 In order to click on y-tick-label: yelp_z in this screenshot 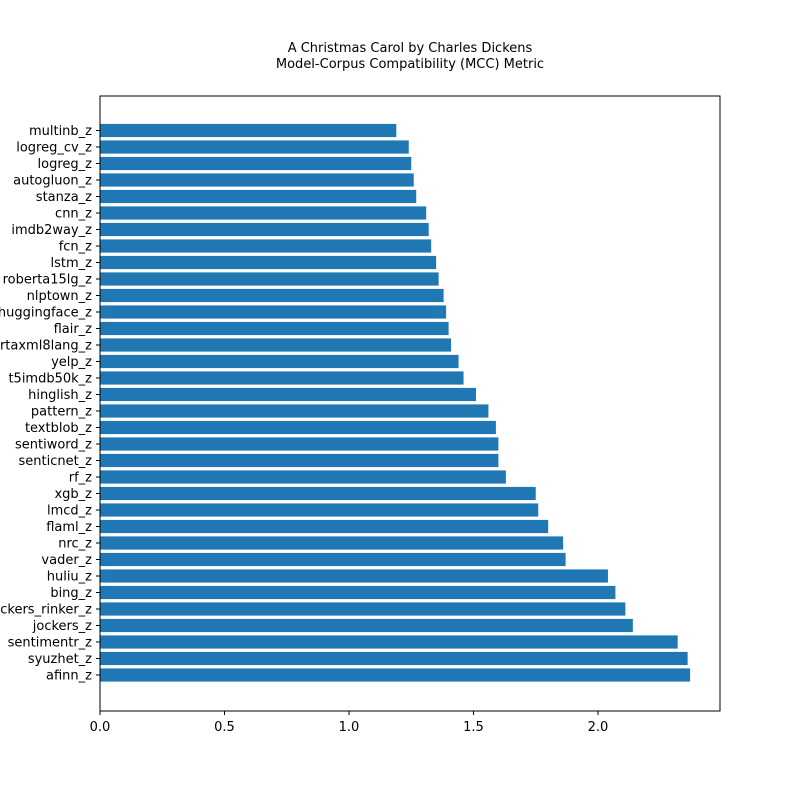, I will do `click(71, 362)`.